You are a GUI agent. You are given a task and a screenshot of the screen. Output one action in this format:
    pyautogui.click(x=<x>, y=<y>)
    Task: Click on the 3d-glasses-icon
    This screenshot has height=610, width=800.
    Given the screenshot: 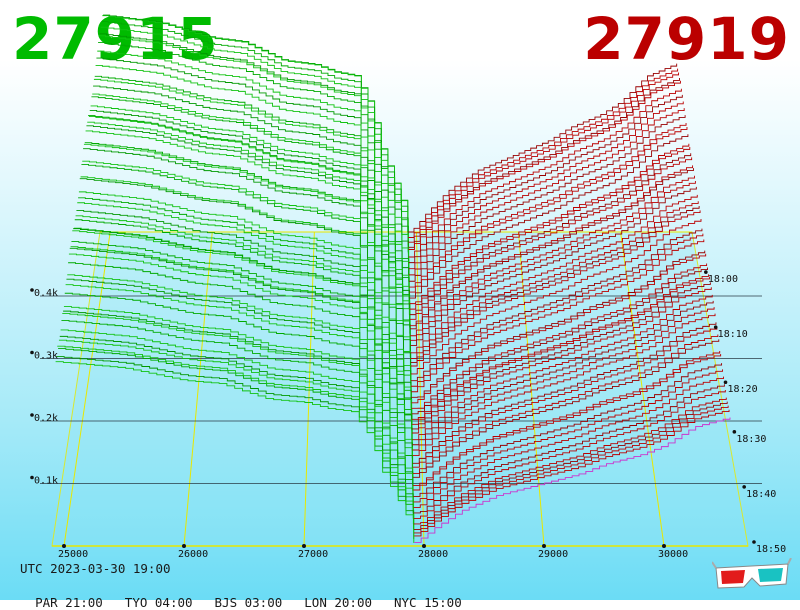 What is the action you would take?
    pyautogui.click(x=752, y=575)
    